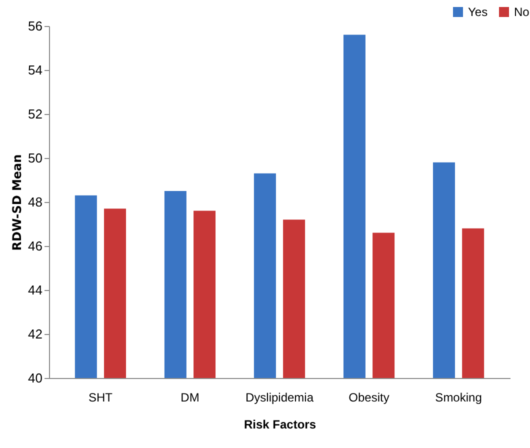 The image size is (530, 448). I want to click on x-tick-label: SHT, so click(101, 397).